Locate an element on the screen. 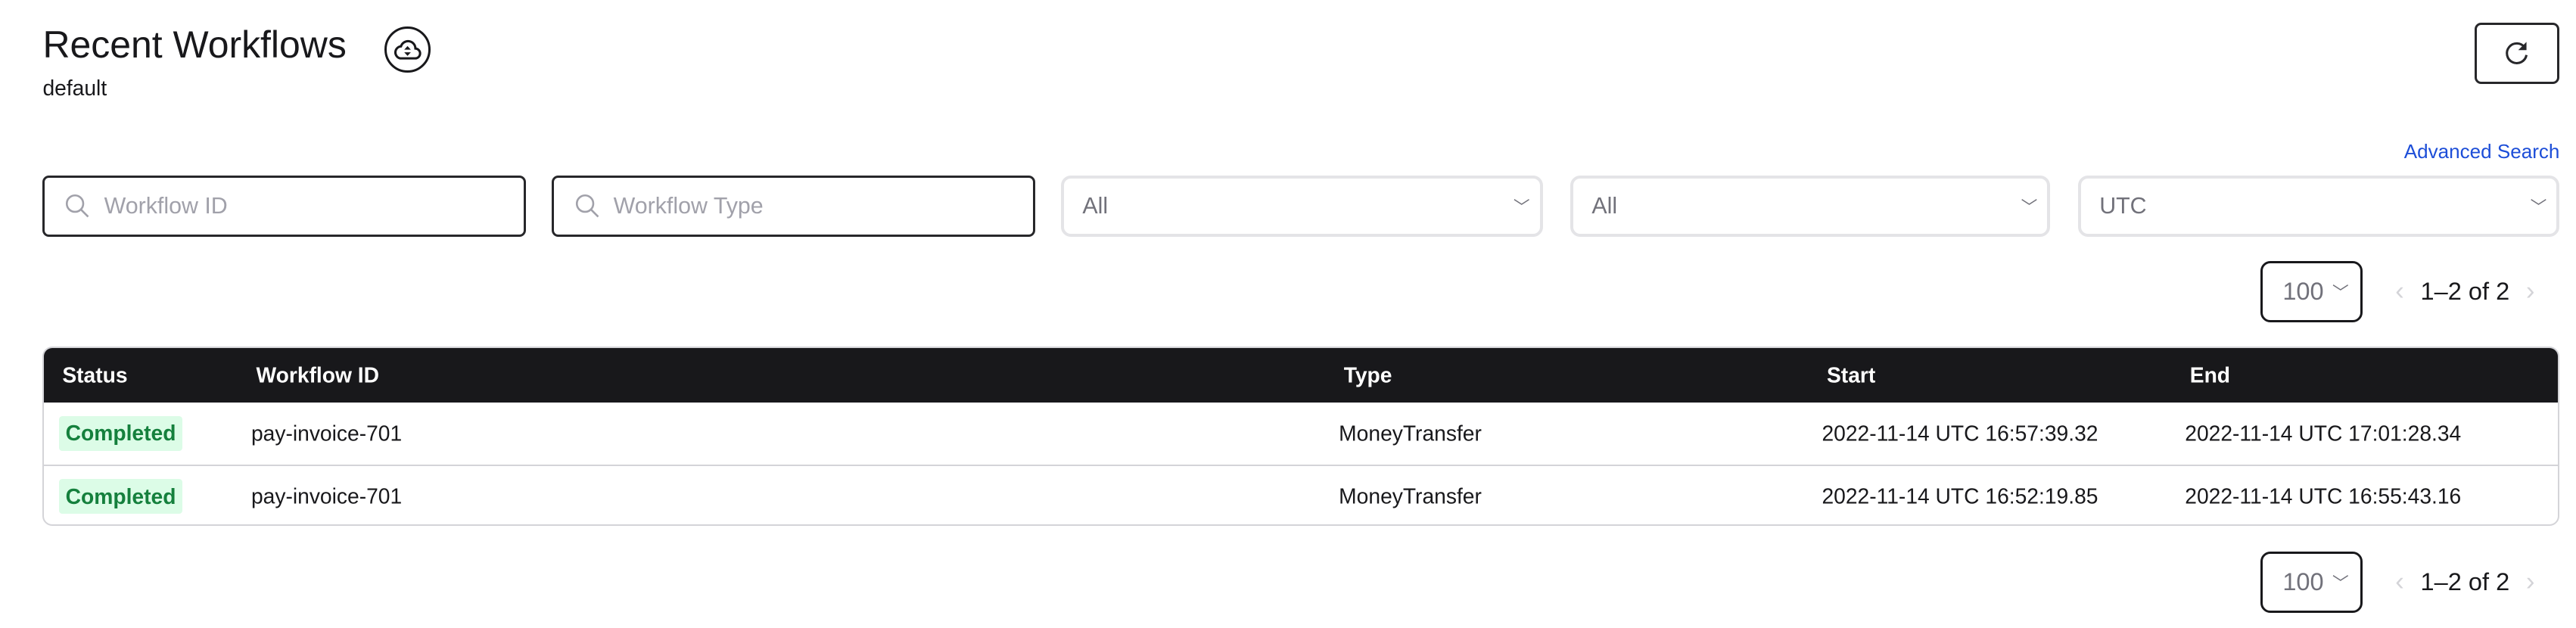 The image size is (2576, 628). refresh-button is located at coordinates (2517, 54).